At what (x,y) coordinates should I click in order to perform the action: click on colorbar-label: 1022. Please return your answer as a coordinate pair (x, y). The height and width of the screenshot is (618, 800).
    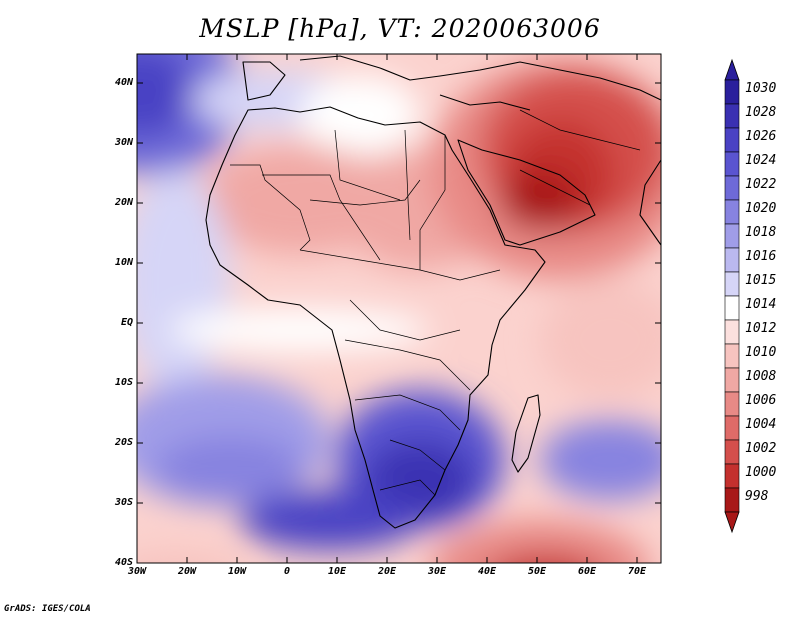
    Looking at the image, I should click on (761, 184).